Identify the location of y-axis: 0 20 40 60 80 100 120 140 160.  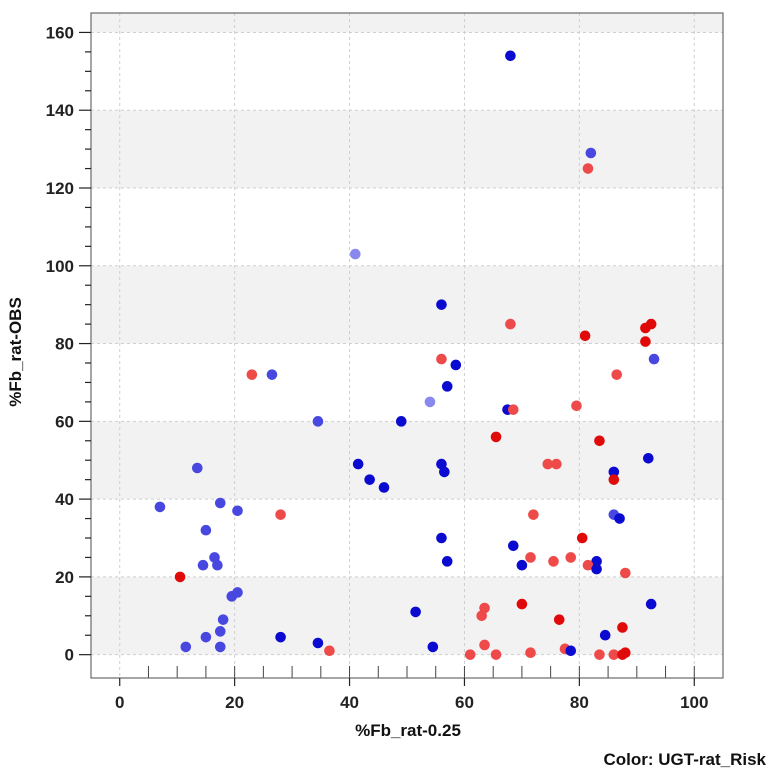
(68, 344).